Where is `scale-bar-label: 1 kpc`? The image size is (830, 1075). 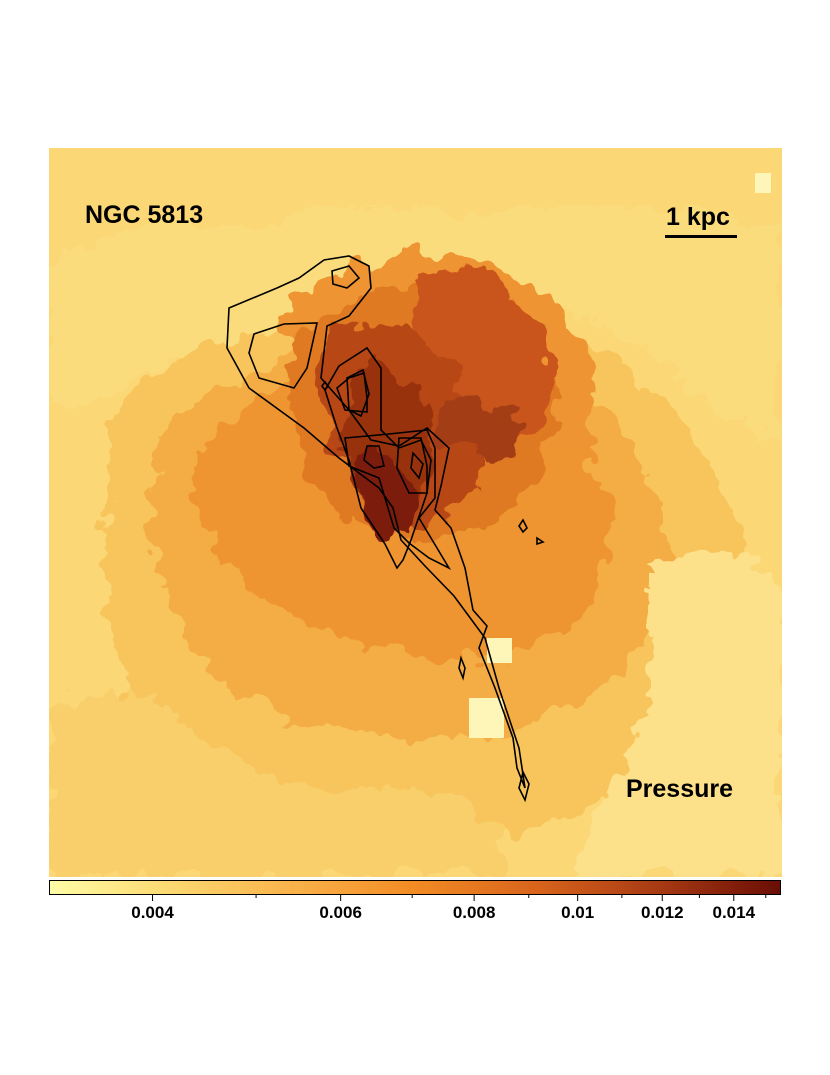
scale-bar-label: 1 kpc is located at coordinates (698, 217).